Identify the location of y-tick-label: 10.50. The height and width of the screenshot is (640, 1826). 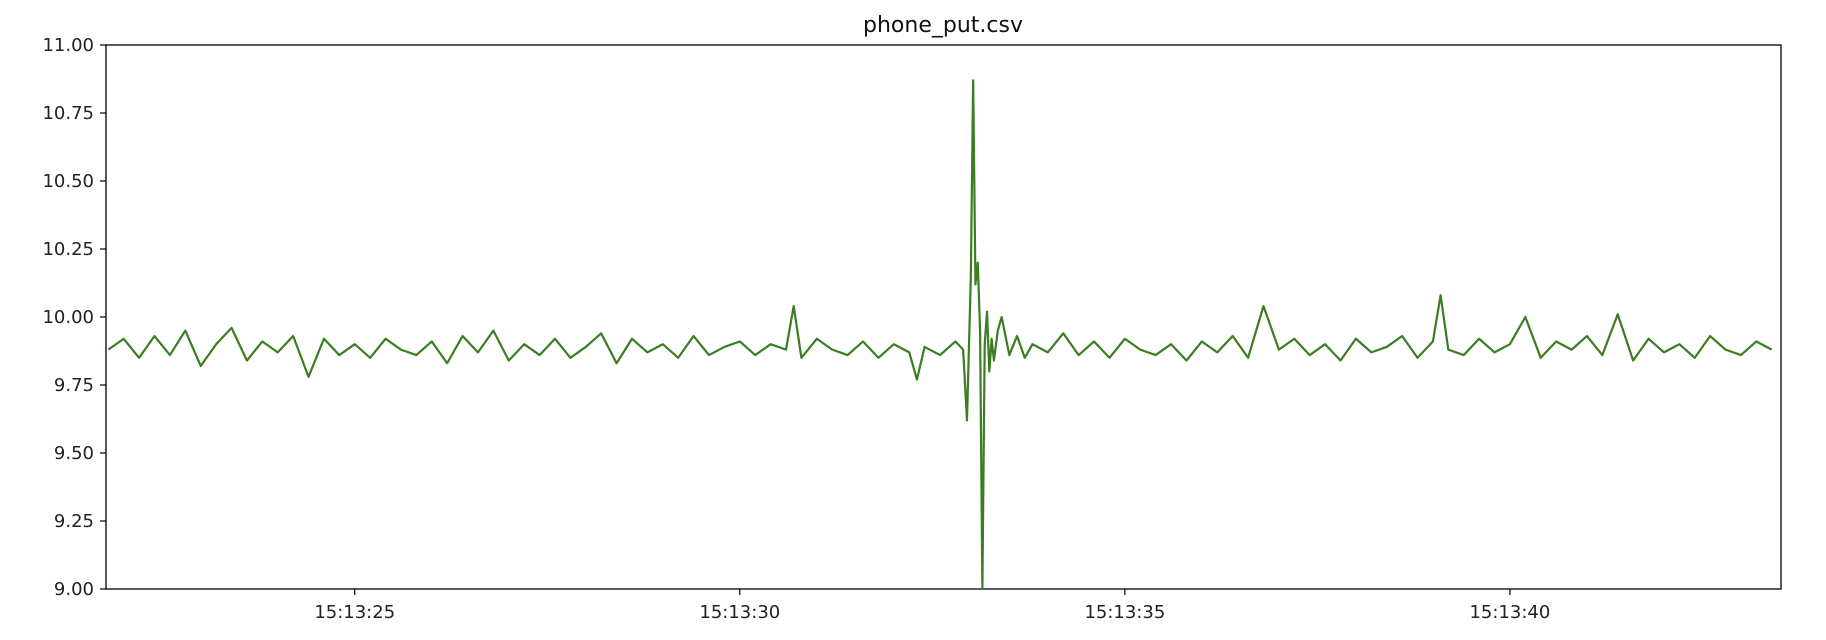
(68, 181).